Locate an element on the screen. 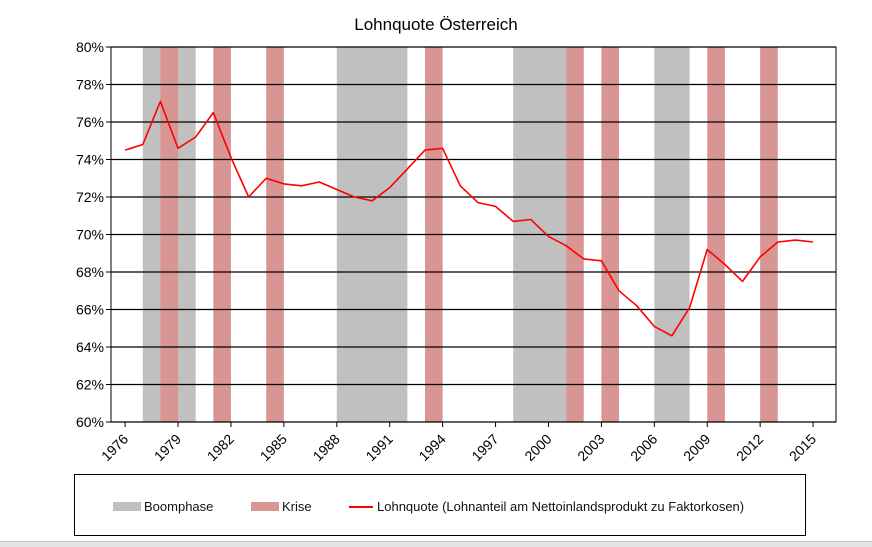 The height and width of the screenshot is (547, 872). legend-swatch-boom is located at coordinates (127, 506).